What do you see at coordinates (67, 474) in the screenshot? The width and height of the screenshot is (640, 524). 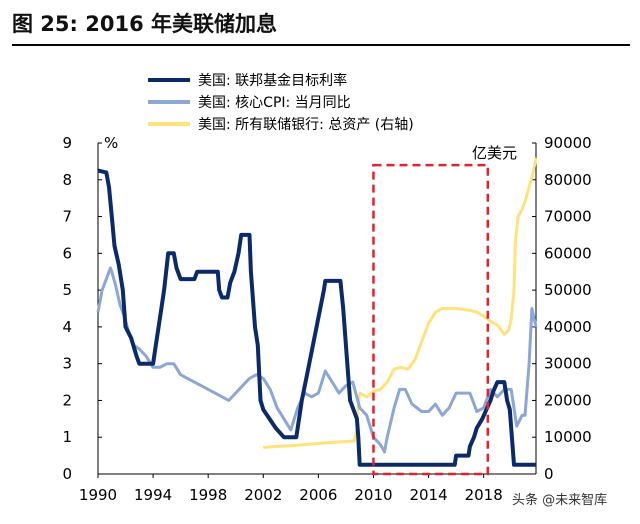 I see `left-tick-label: 0` at bounding box center [67, 474].